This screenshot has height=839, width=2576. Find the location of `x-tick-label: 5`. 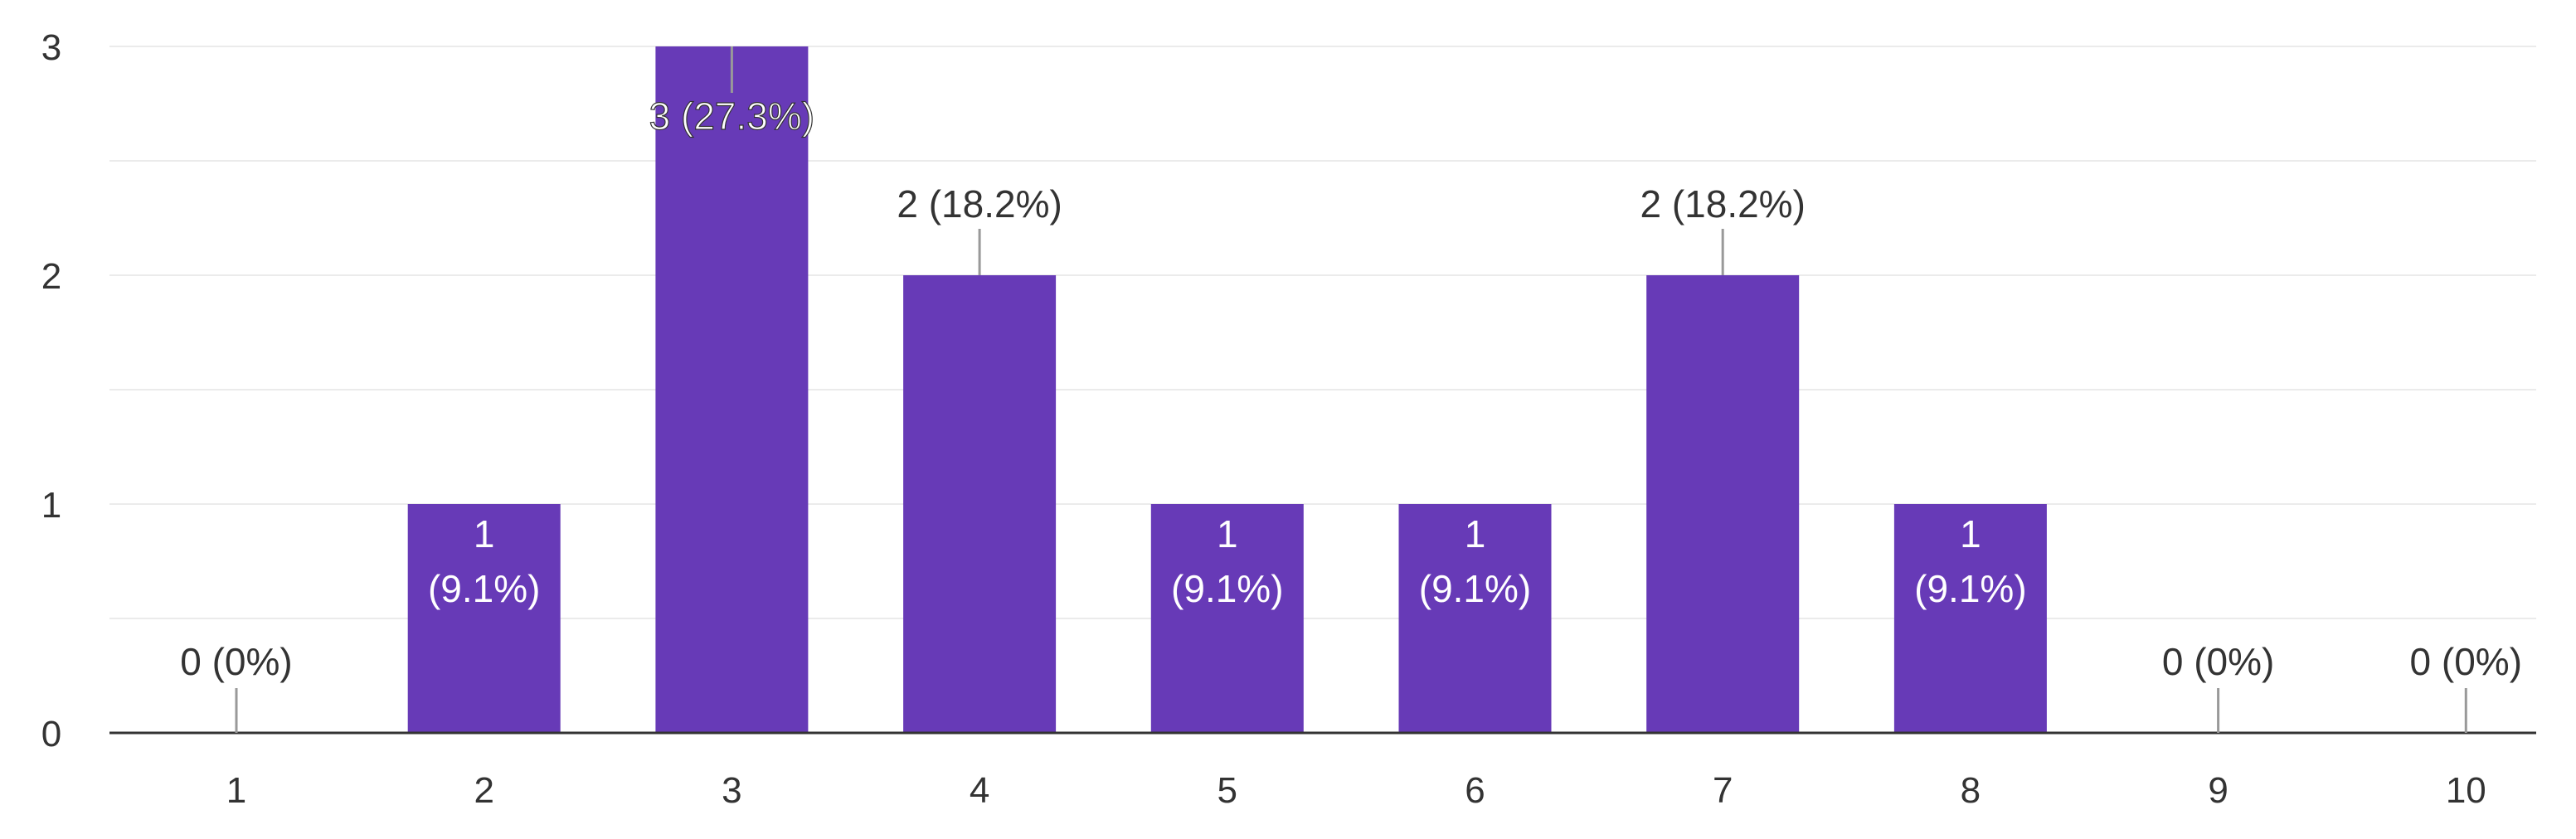

x-tick-label: 5 is located at coordinates (1227, 790).